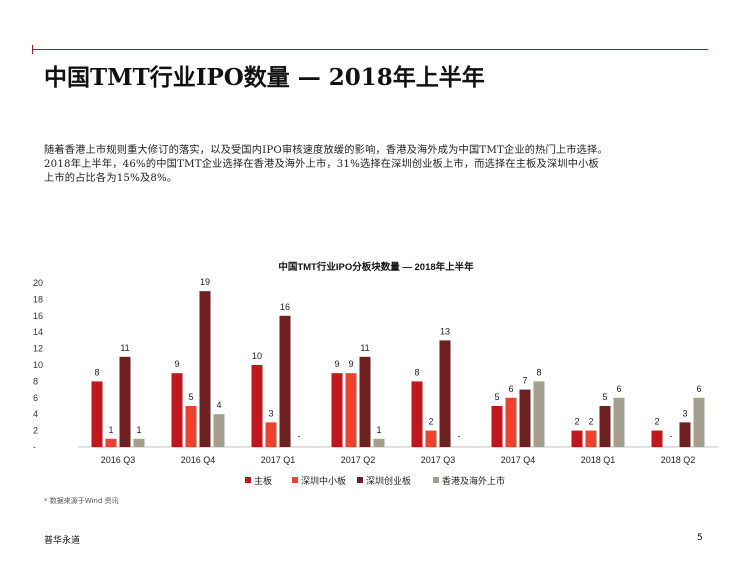  What do you see at coordinates (38, 332) in the screenshot?
I see `y-tick-label: 14` at bounding box center [38, 332].